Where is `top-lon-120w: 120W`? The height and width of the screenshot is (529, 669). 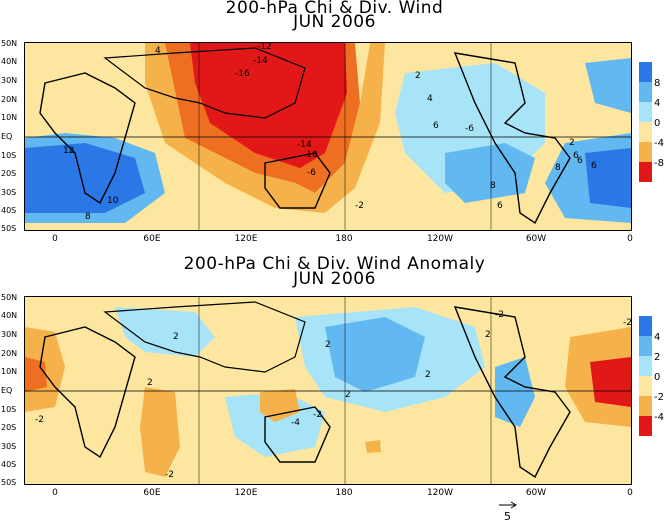 top-lon-120w: 120W is located at coordinates (440, 239).